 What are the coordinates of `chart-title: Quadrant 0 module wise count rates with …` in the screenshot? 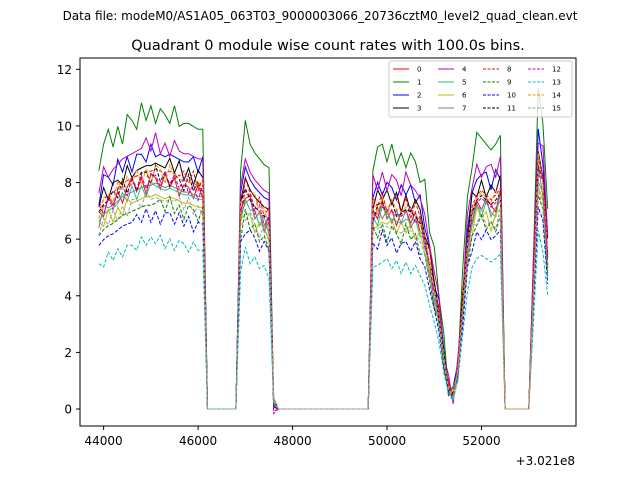 It's located at (328, 46).